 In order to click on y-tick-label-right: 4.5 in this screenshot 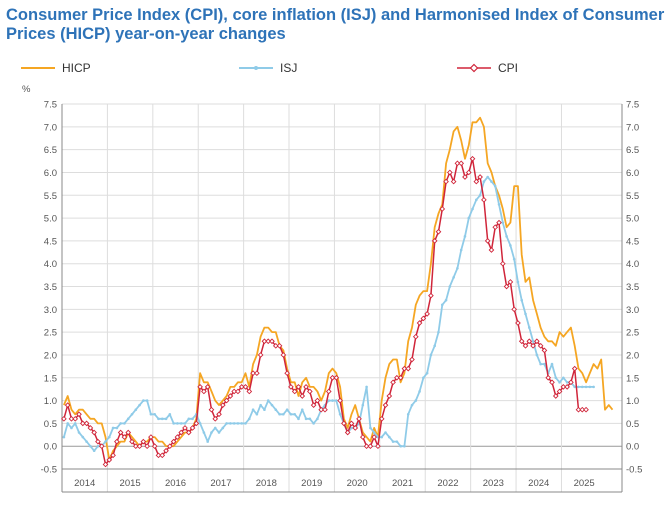, I will do `click(632, 241)`.